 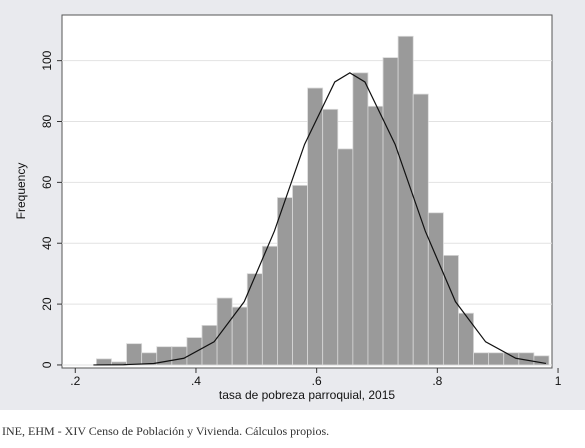 I want to click on x-tick-label: 1, so click(x=558, y=381).